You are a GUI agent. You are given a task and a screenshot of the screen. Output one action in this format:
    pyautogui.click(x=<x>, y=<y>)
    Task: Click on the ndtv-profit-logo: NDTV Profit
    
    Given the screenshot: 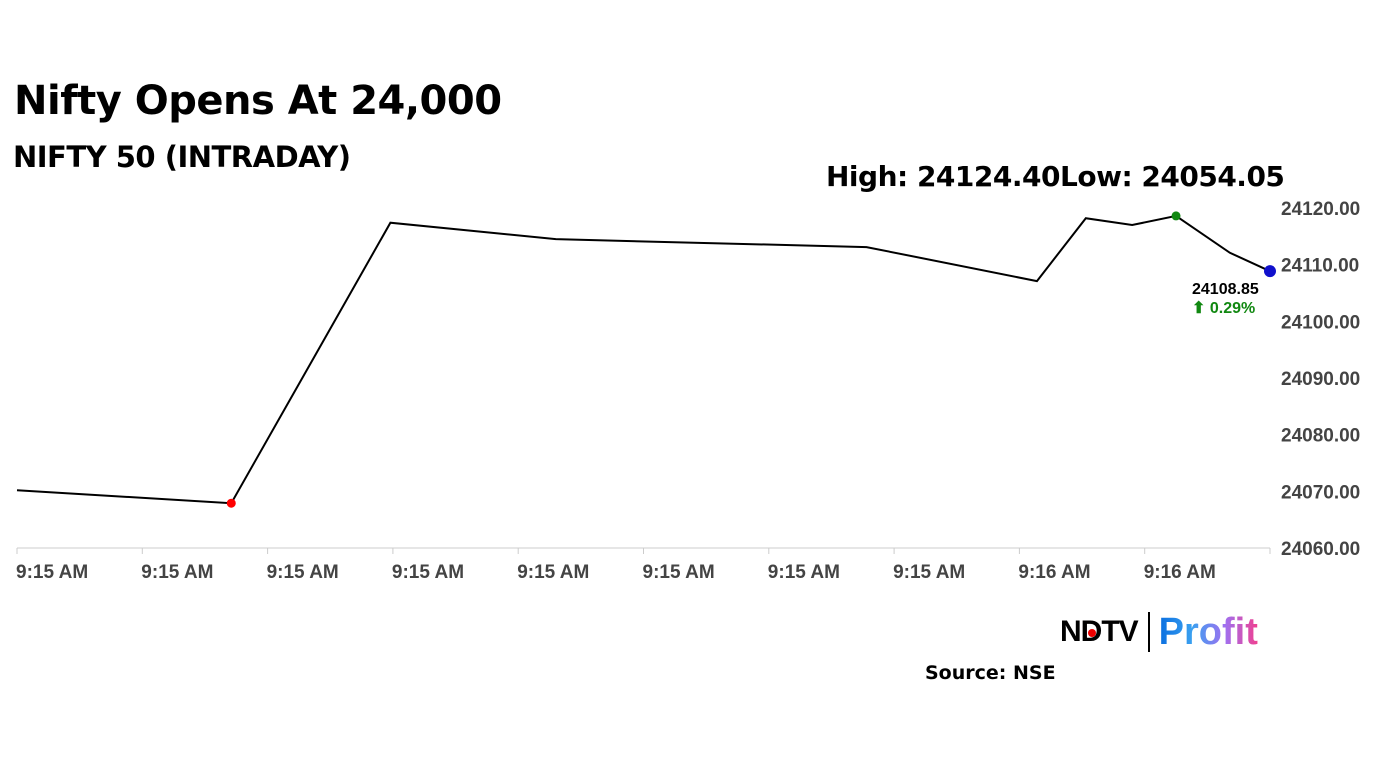 What is the action you would take?
    pyautogui.click(x=1159, y=632)
    